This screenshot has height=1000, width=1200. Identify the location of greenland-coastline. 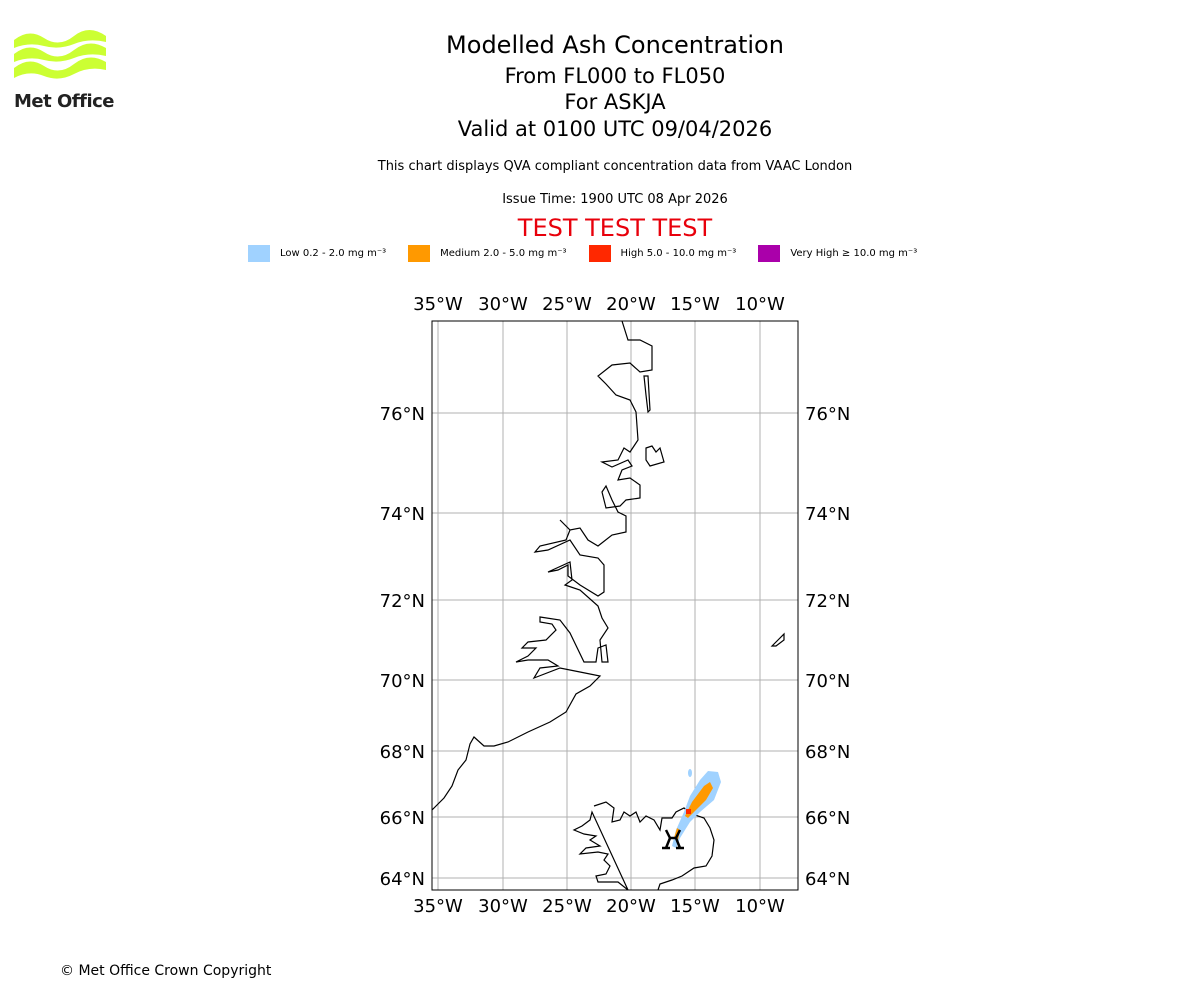
(542, 566).